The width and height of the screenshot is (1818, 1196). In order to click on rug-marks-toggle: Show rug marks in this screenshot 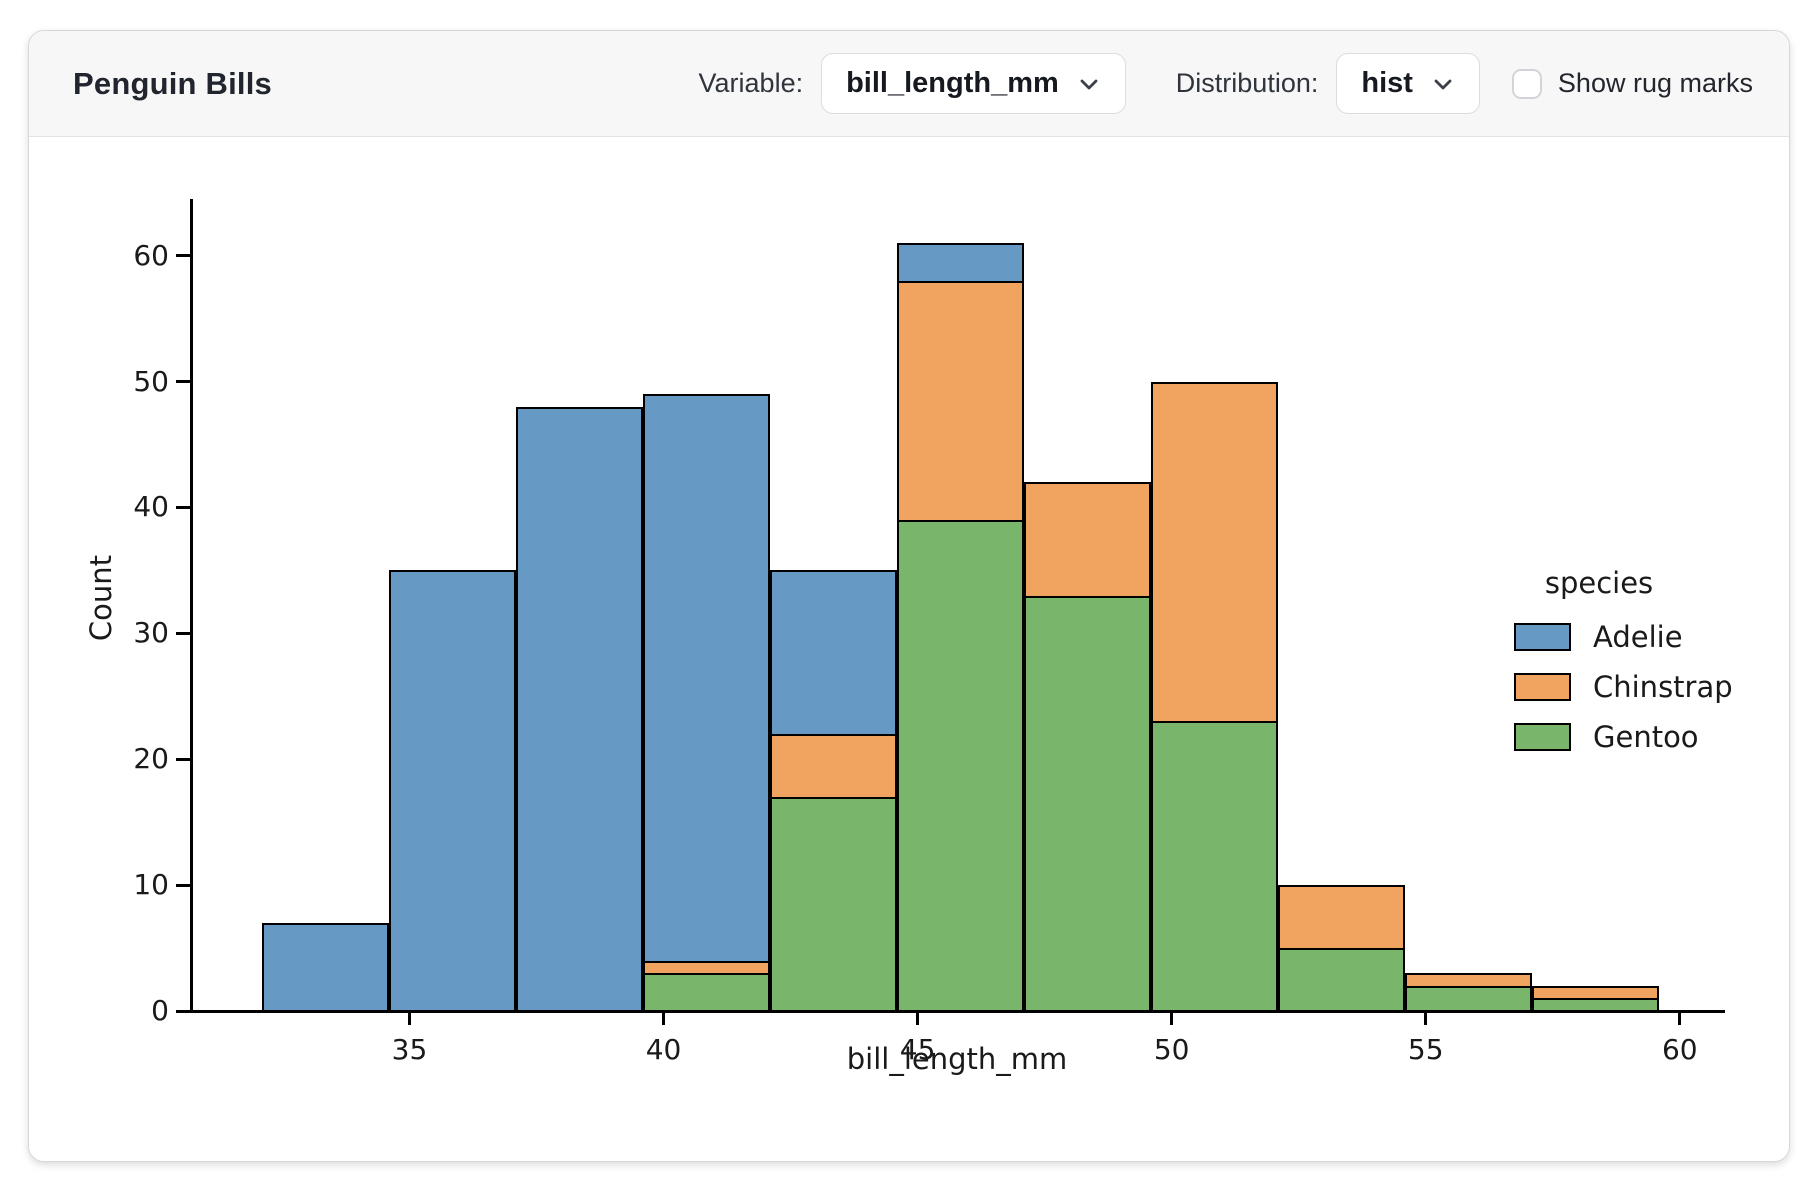, I will do `click(1632, 83)`.